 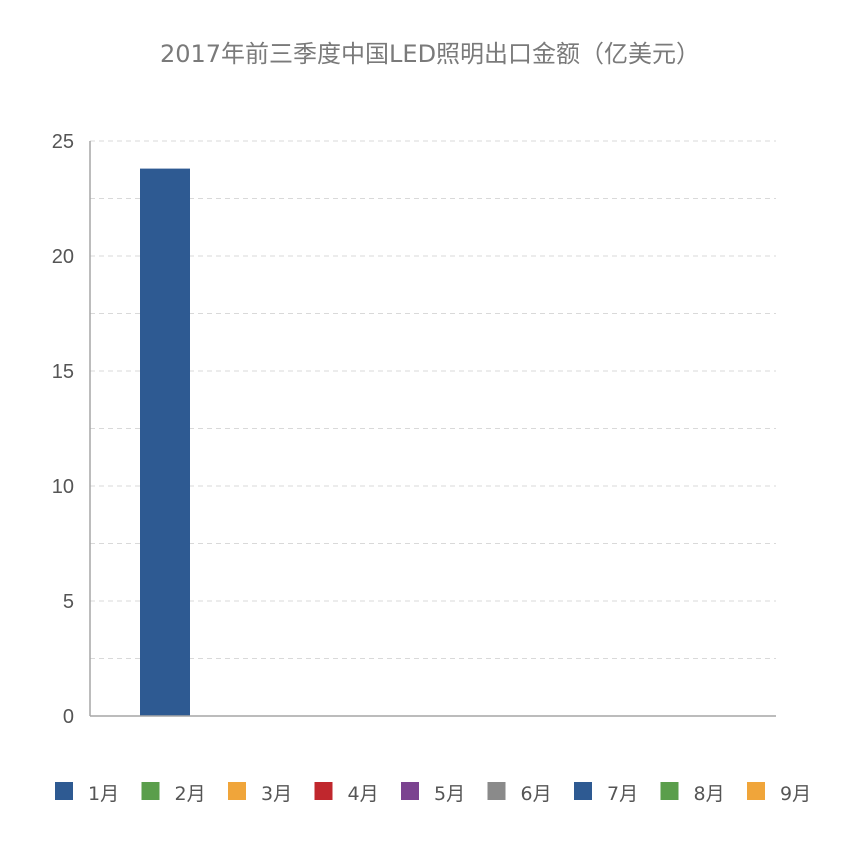 I want to click on y-axis-ticks: 0 5 10 15 20 25, so click(x=63, y=429).